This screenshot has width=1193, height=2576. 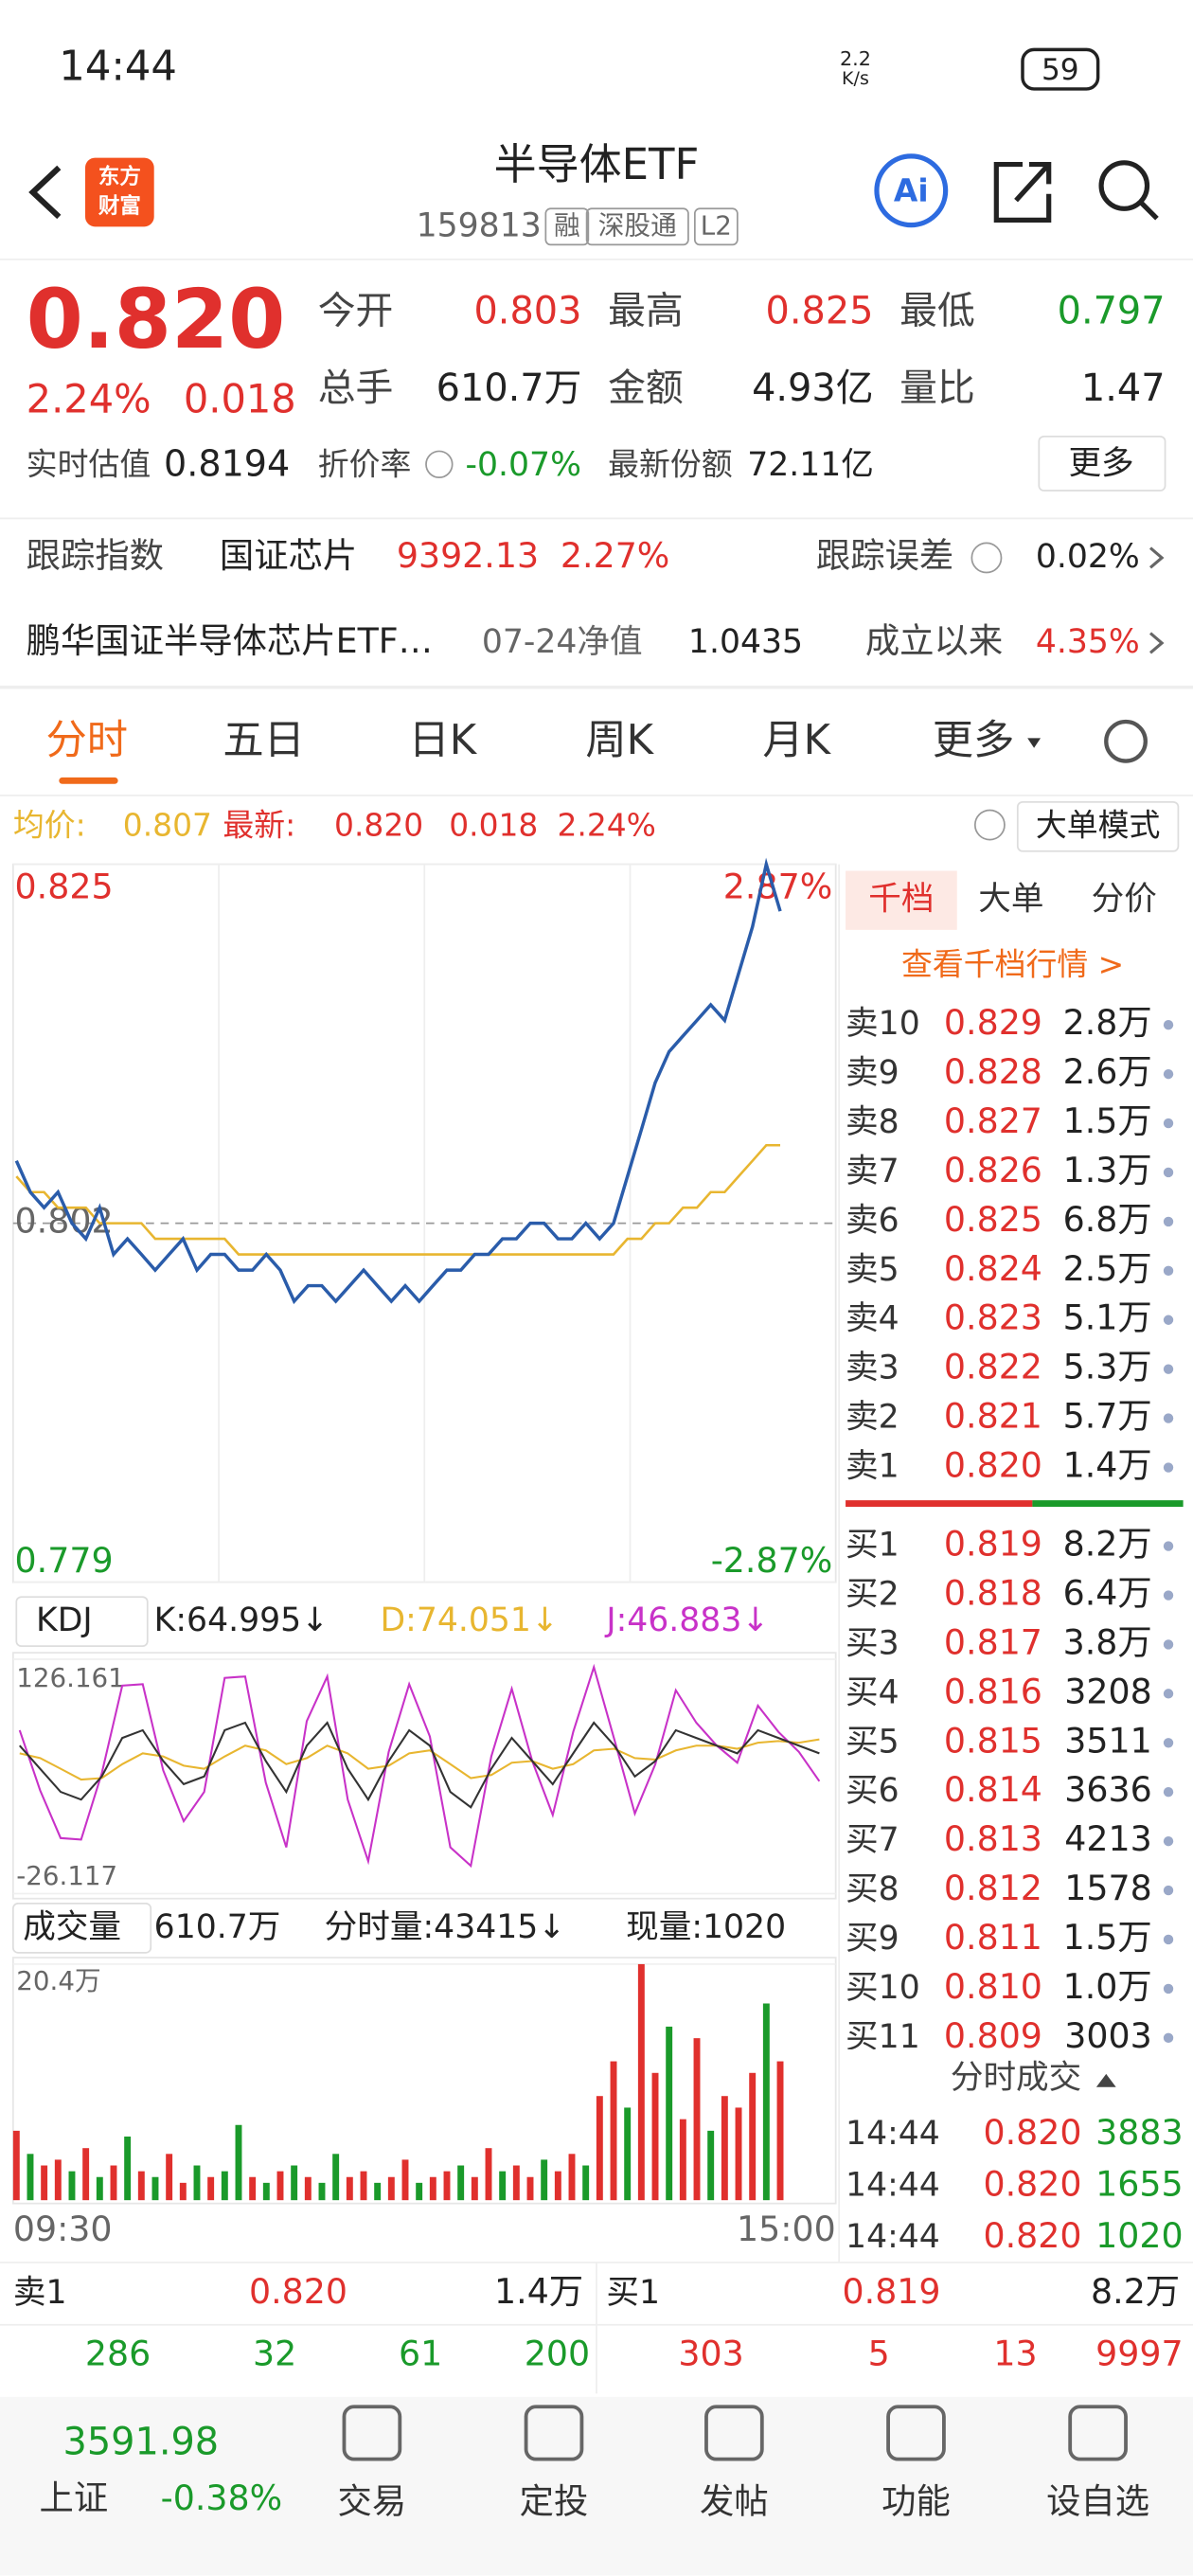 What do you see at coordinates (872, 1939) in the screenshot?
I see `book-level: 买9` at bounding box center [872, 1939].